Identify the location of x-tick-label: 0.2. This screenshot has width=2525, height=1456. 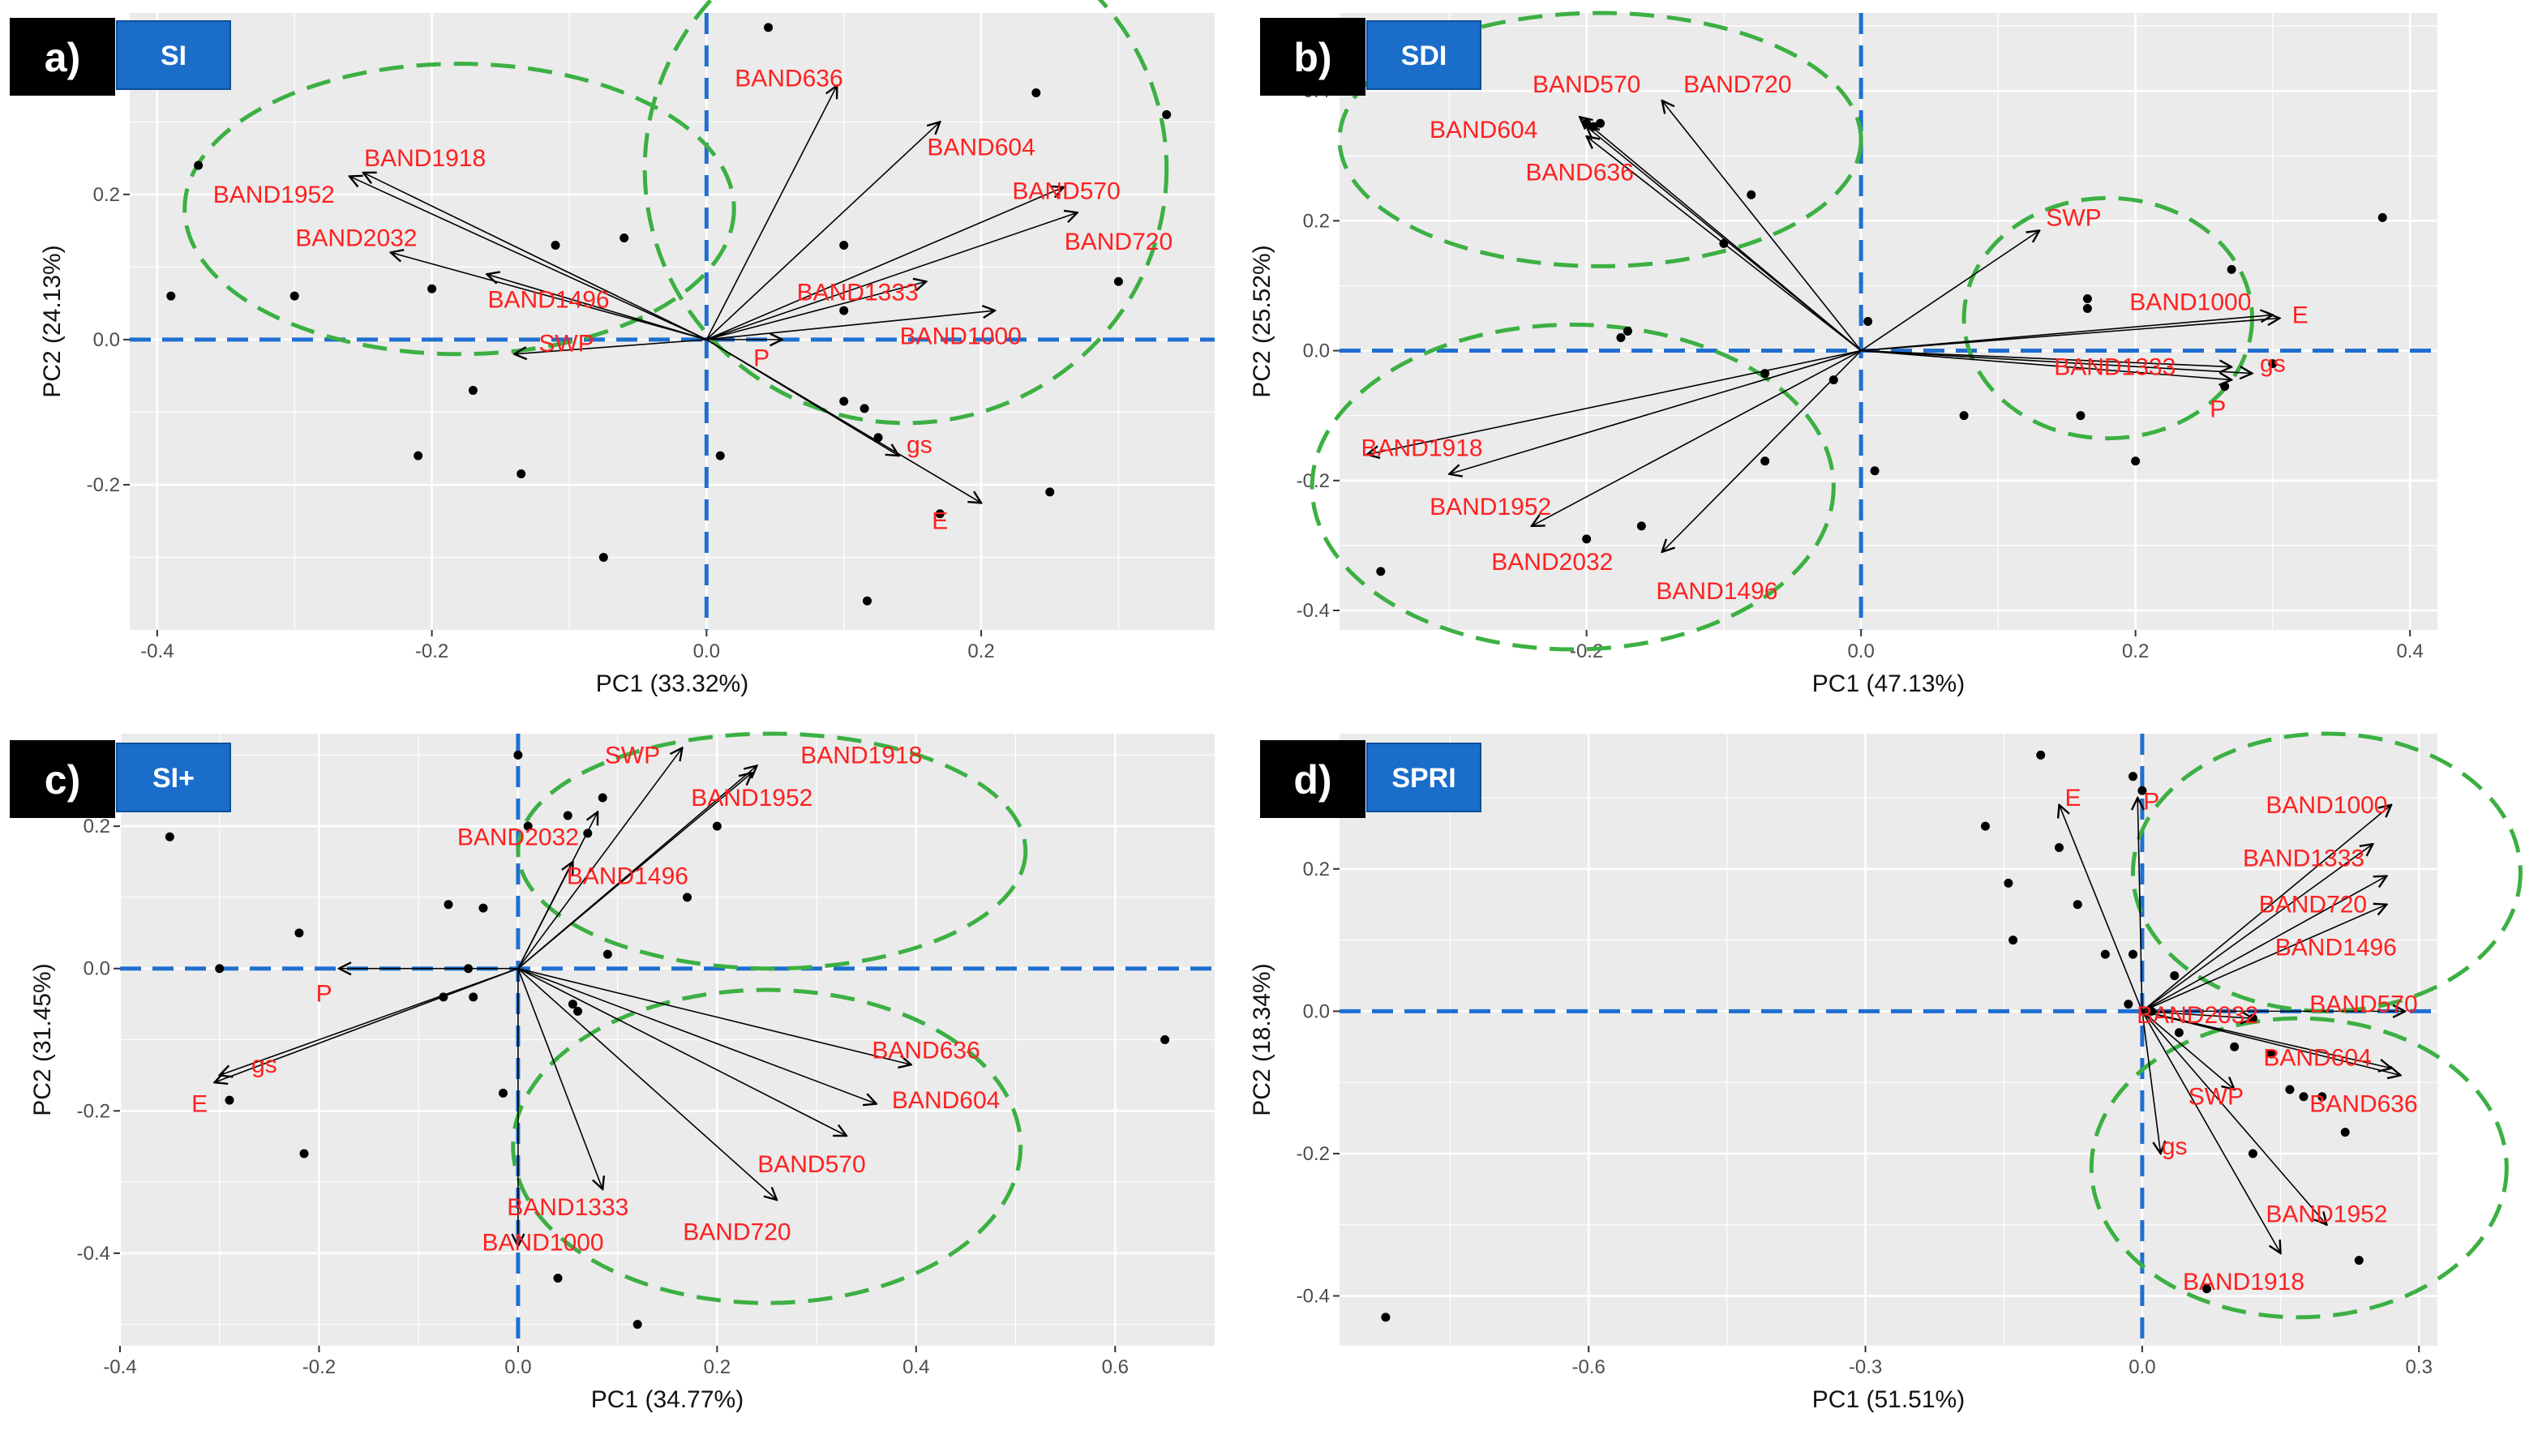
(980, 651).